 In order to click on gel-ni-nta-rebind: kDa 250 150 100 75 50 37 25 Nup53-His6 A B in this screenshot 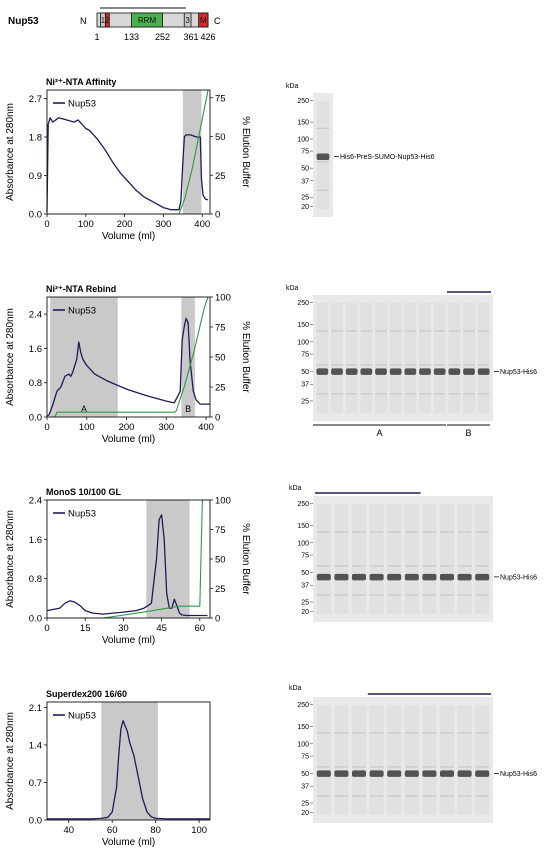, I will do `click(411, 361)`.